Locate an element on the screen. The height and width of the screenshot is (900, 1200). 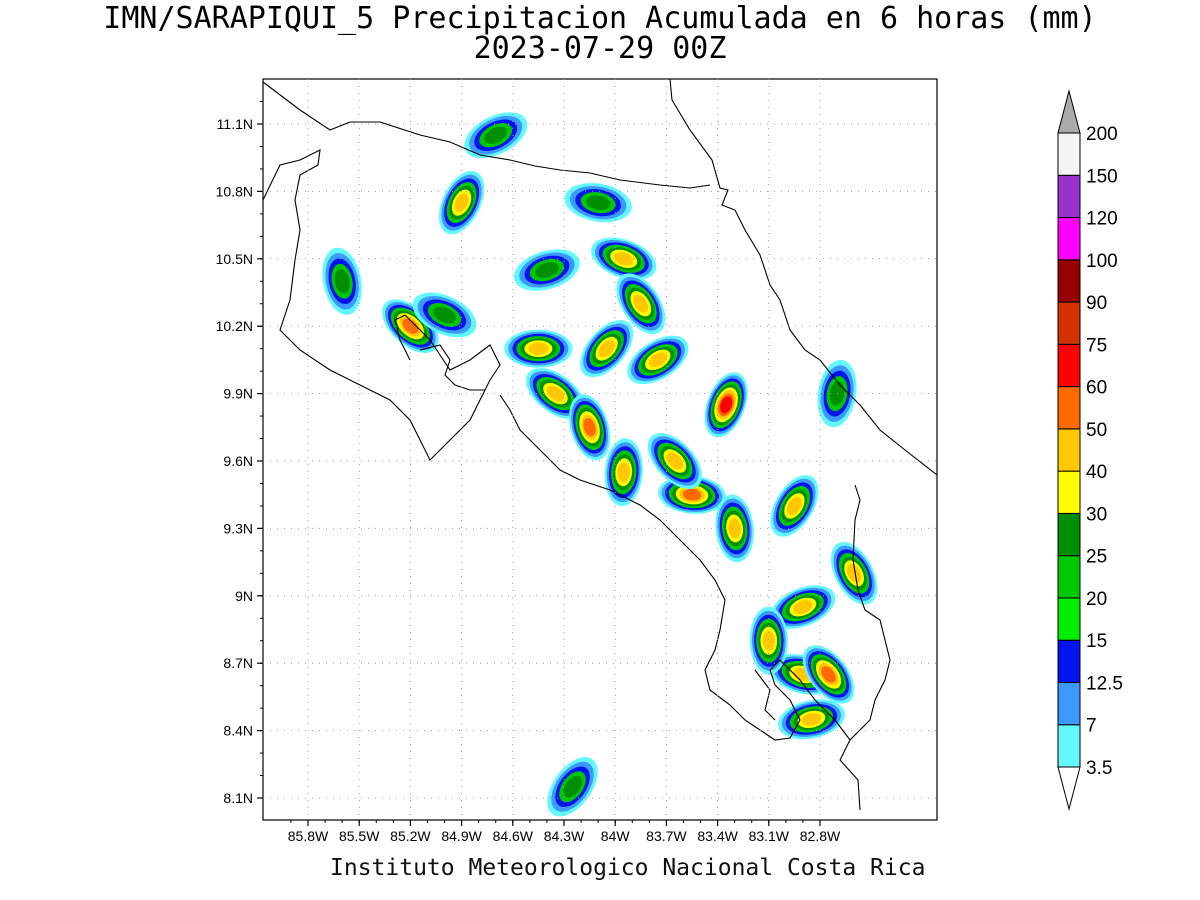
gulf-nicoya-inner is located at coordinates (452, 367).